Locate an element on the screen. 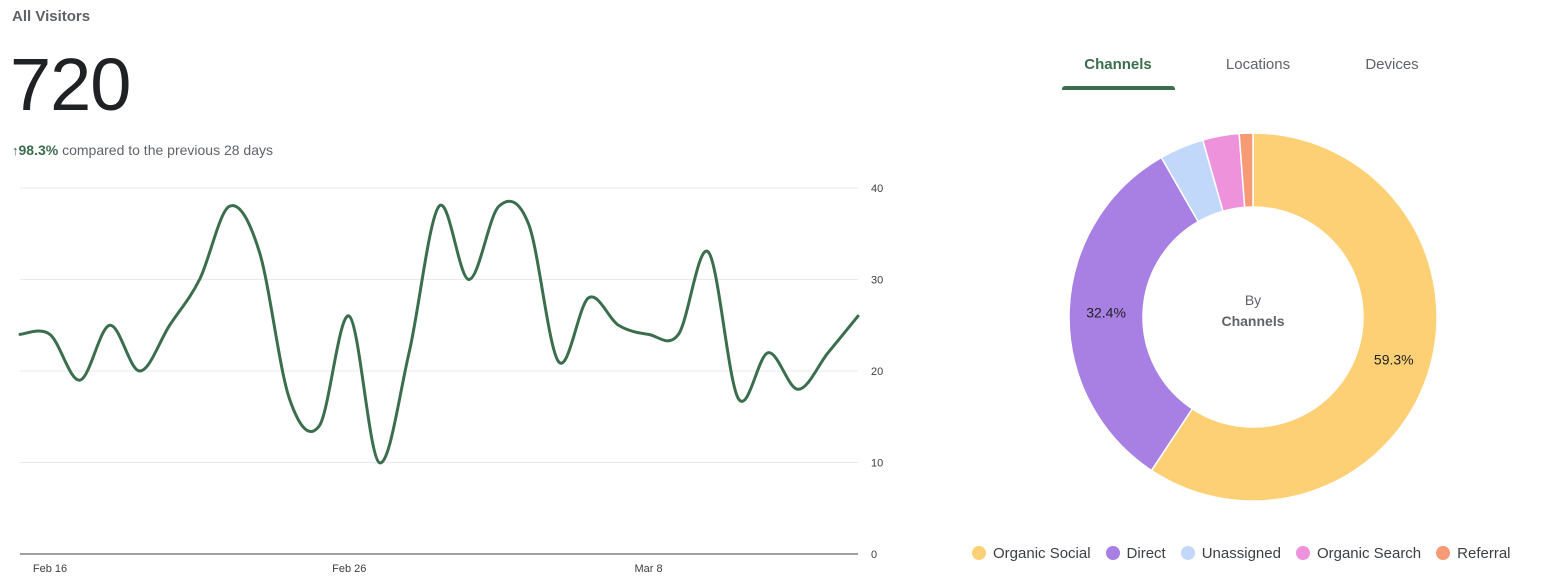 Image resolution: width=1545 pixels, height=585 pixels. card-title: All Visitors is located at coordinates (51, 16).